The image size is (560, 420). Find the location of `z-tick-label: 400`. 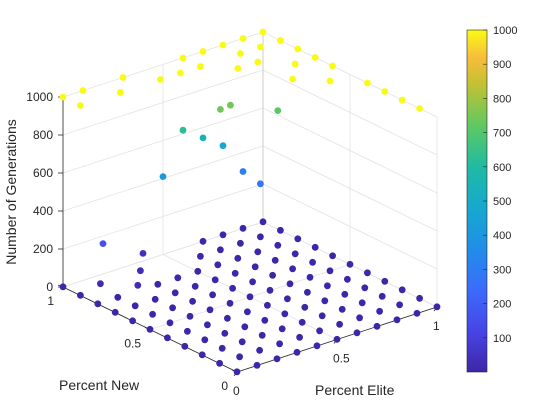

z-tick-label: 400 is located at coordinates (43, 211).